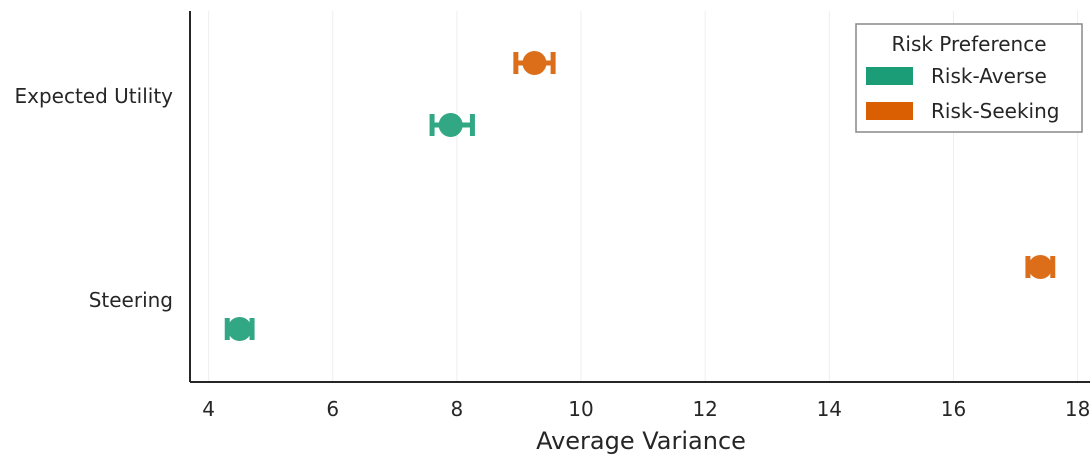 This screenshot has width=1092, height=456. What do you see at coordinates (704, 409) in the screenshot?
I see `x-tick-label: 12` at bounding box center [704, 409].